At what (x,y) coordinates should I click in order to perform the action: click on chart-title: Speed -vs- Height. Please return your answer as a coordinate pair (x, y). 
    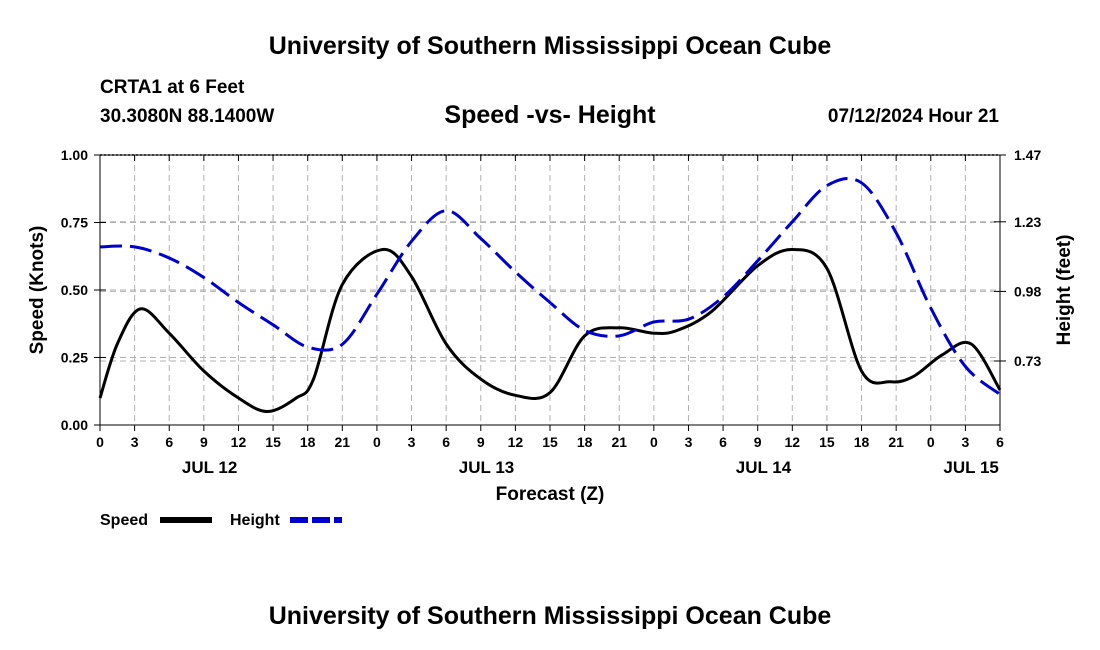
    Looking at the image, I should click on (550, 115).